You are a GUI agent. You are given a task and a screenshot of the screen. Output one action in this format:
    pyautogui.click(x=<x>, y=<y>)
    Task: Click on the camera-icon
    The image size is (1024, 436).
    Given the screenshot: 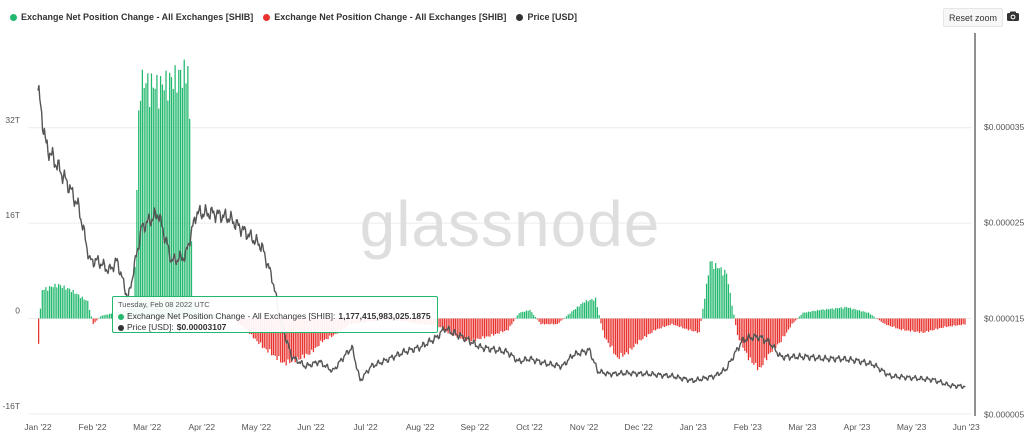 What is the action you would take?
    pyautogui.click(x=1013, y=16)
    